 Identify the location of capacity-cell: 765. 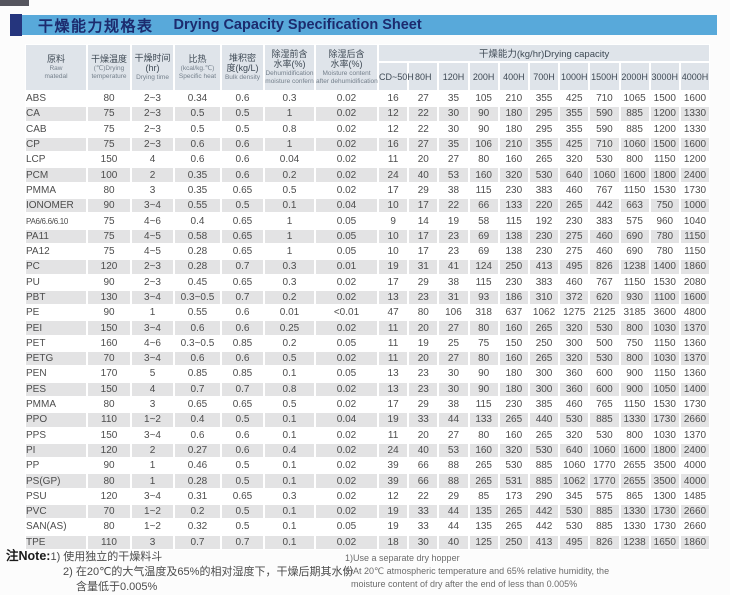
(604, 404).